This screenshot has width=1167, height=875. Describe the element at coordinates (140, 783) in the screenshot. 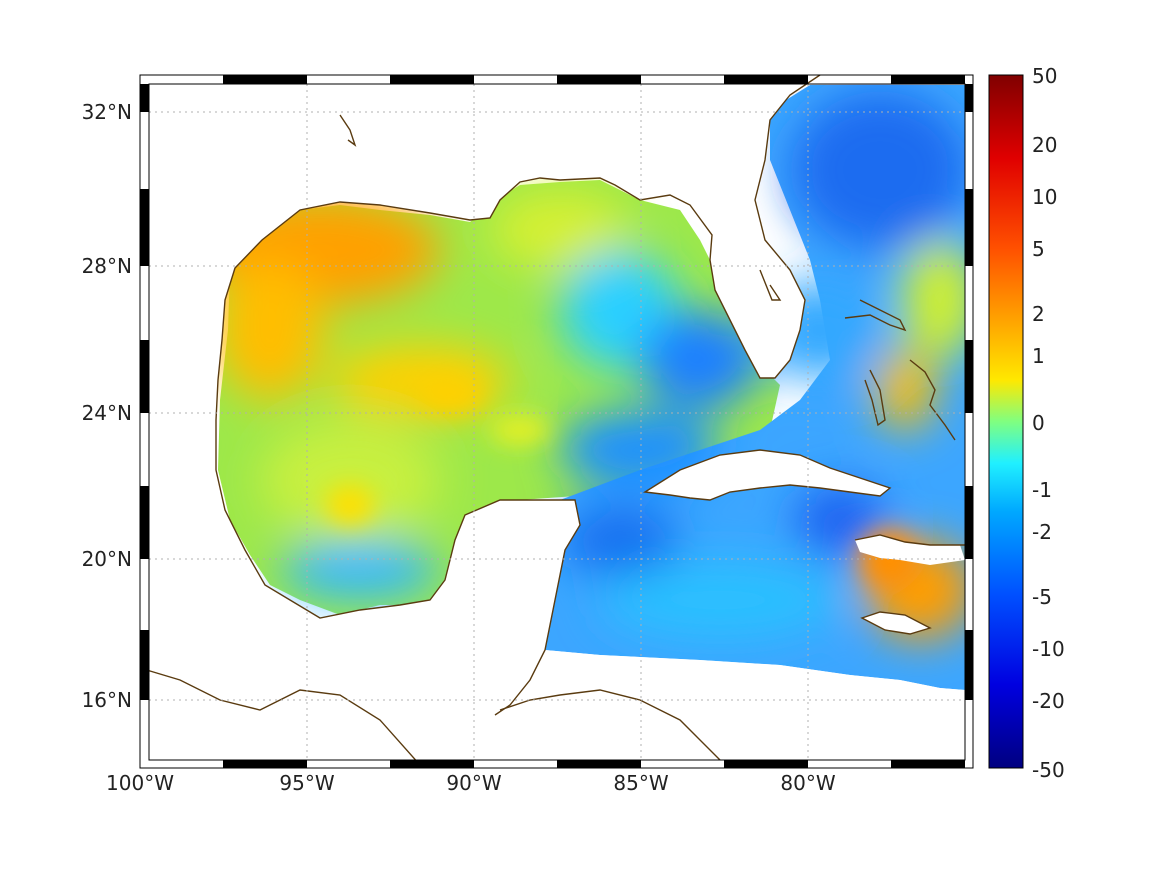

I see `lon-tick-100w: 100°W` at that location.